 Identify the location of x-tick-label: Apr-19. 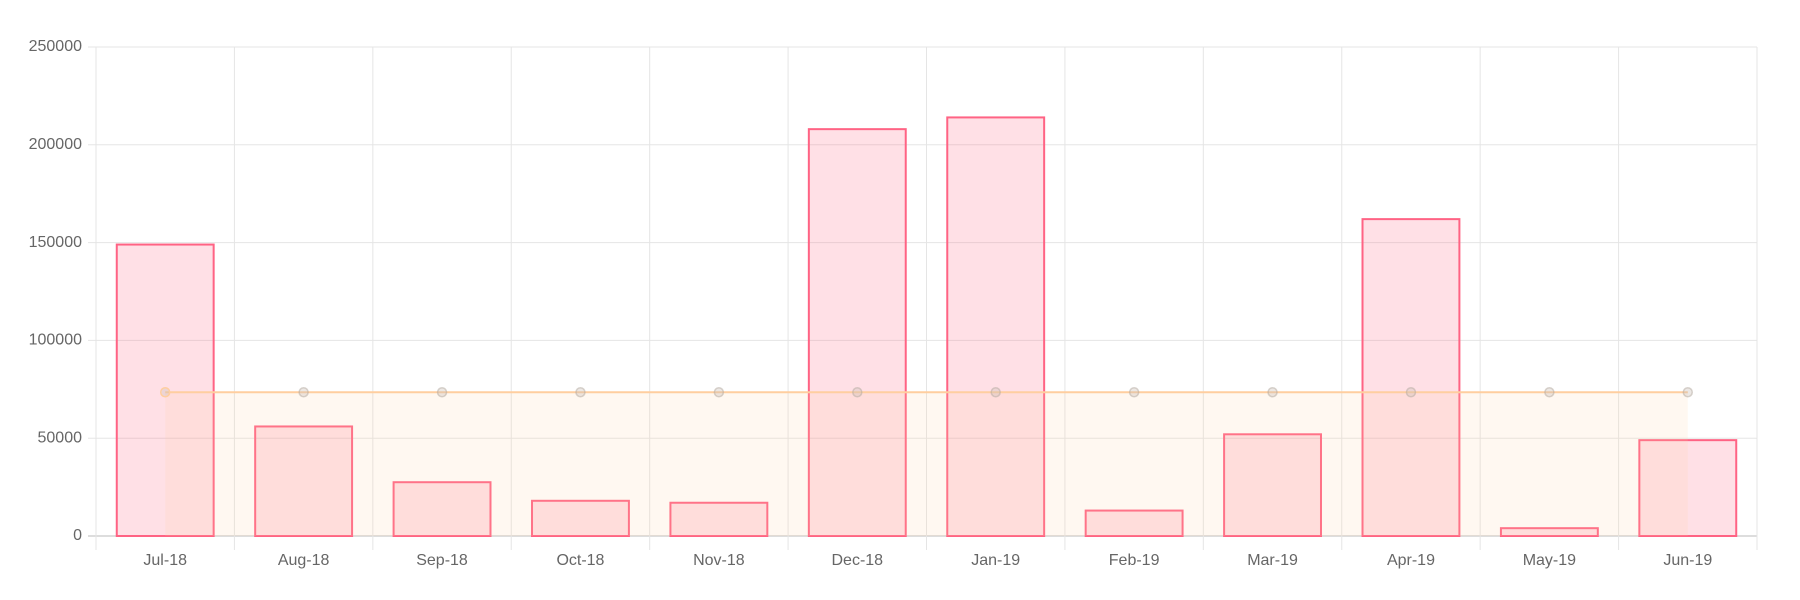
(1411, 560).